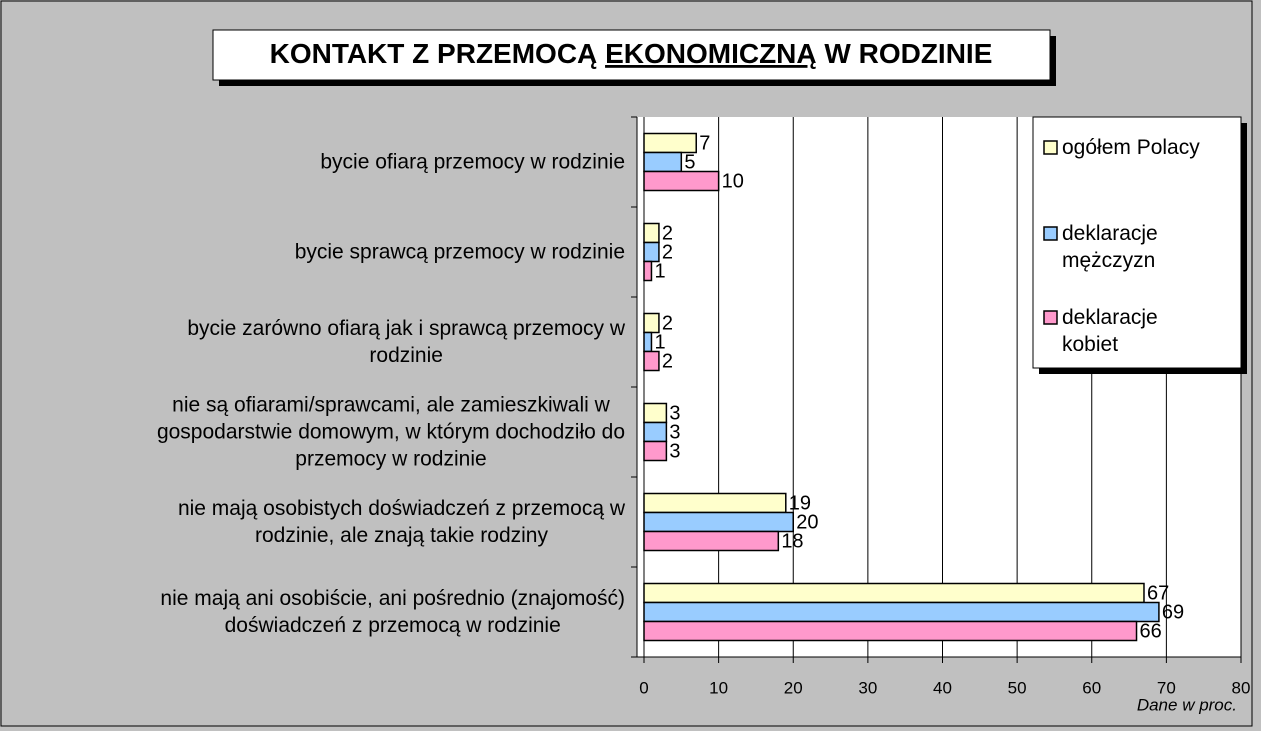  Describe the element at coordinates (1091, 687) in the screenshot. I see `x-tick-label: 60` at that location.